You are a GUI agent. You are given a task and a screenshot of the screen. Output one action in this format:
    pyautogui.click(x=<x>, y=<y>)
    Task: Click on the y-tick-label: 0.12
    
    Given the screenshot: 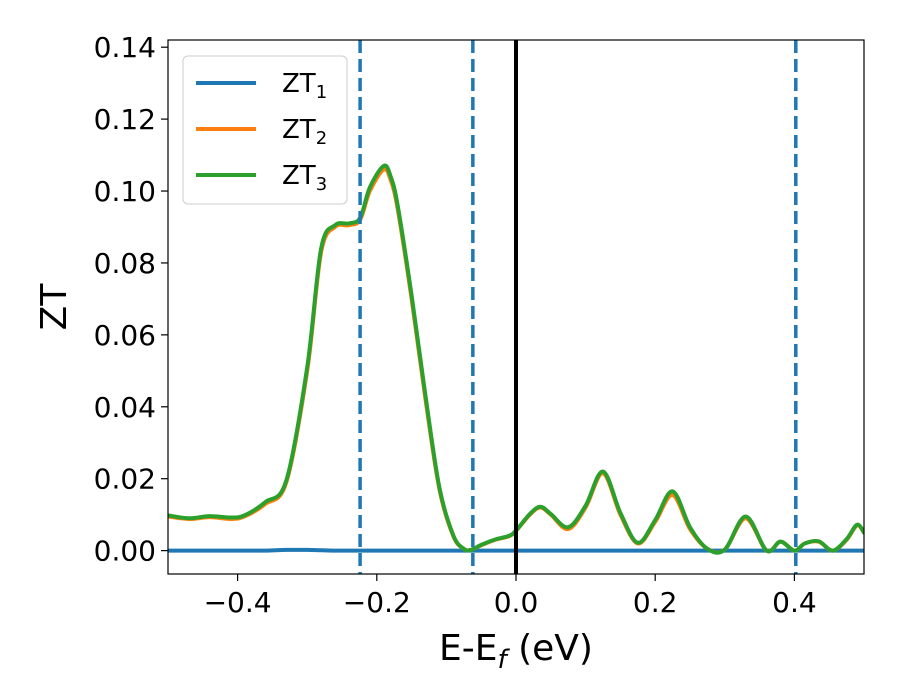 What is the action you would take?
    pyautogui.click(x=125, y=119)
    